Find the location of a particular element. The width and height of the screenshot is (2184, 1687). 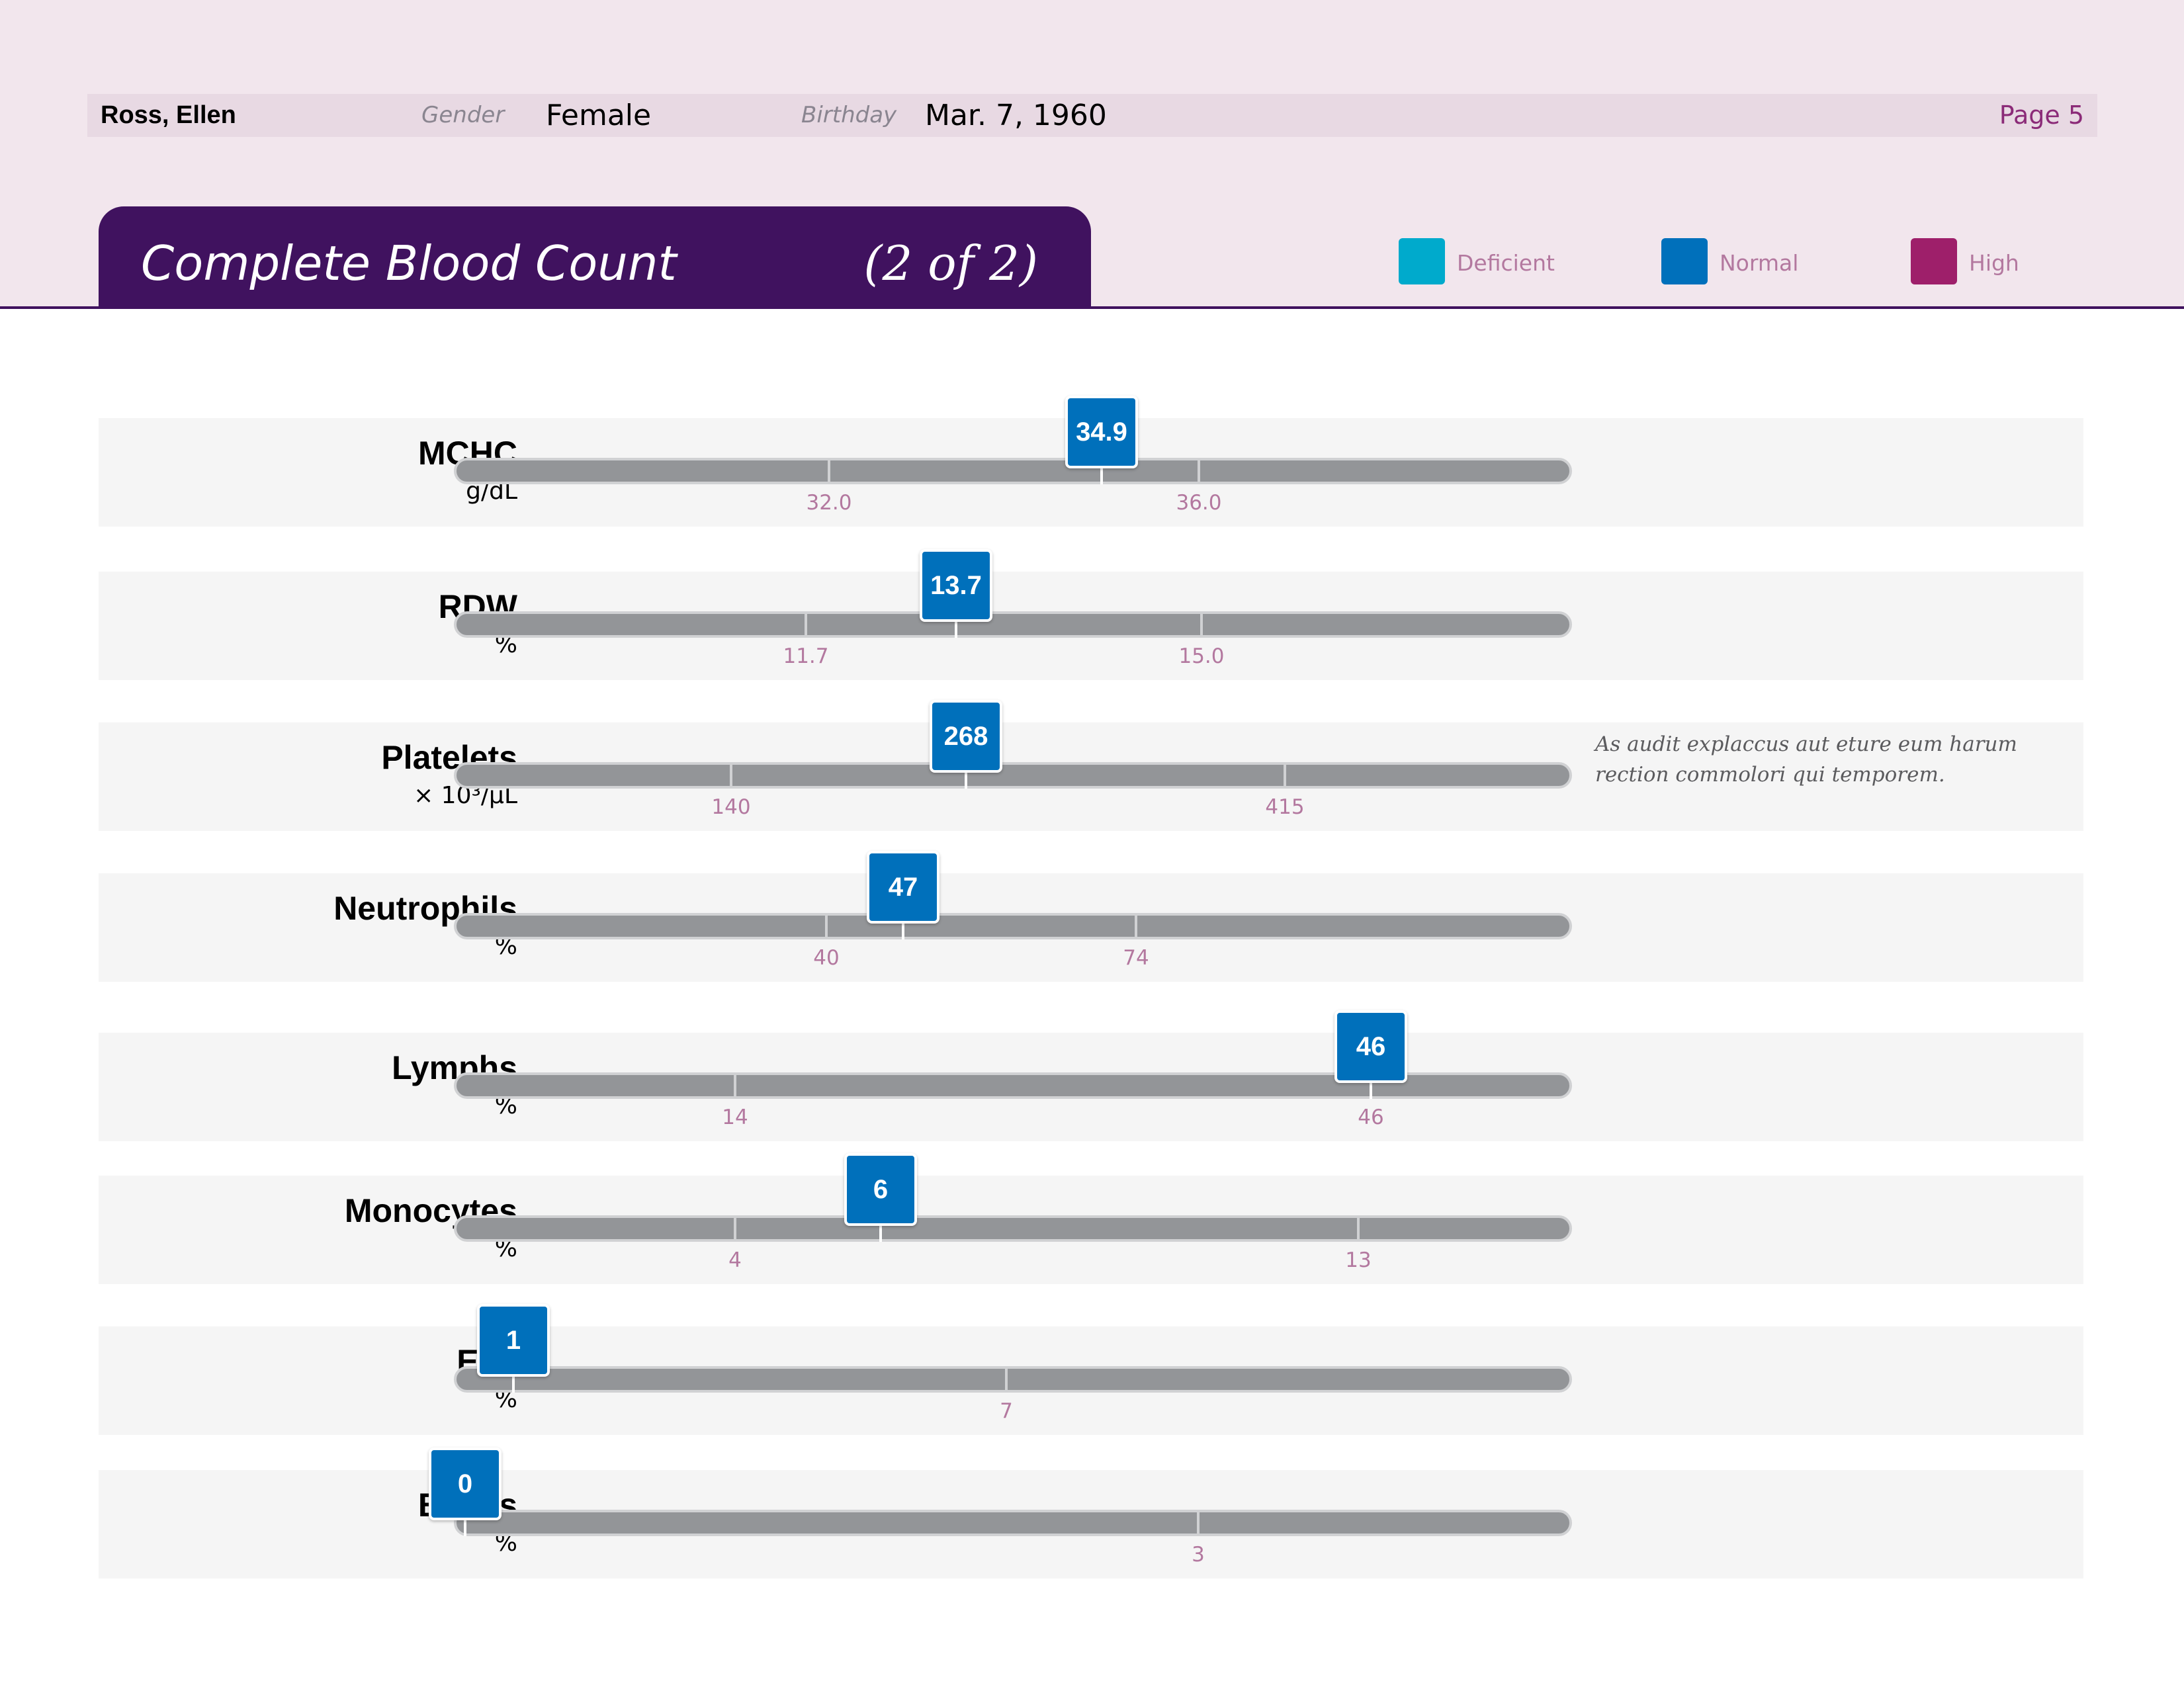

gender-value: Female is located at coordinates (599, 115).